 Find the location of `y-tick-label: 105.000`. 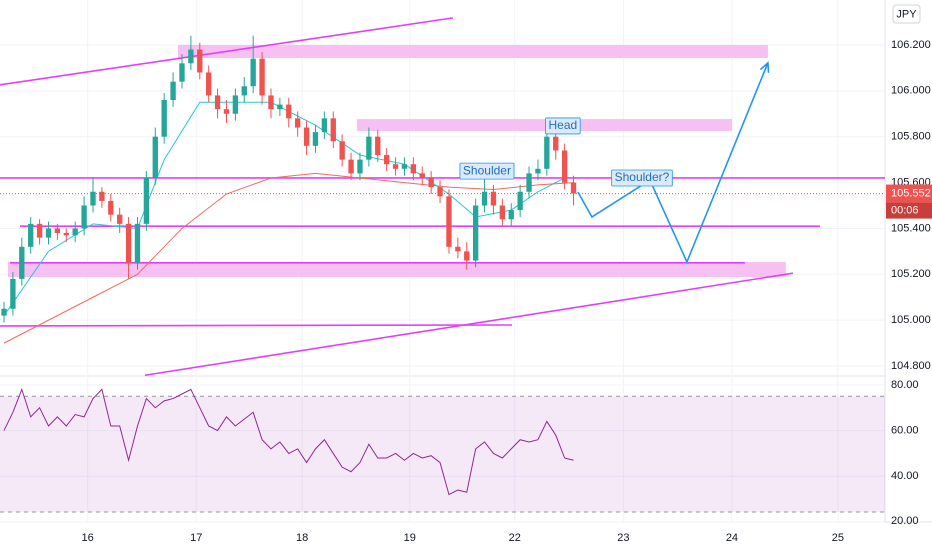

y-tick-label: 105.000 is located at coordinates (911, 320).